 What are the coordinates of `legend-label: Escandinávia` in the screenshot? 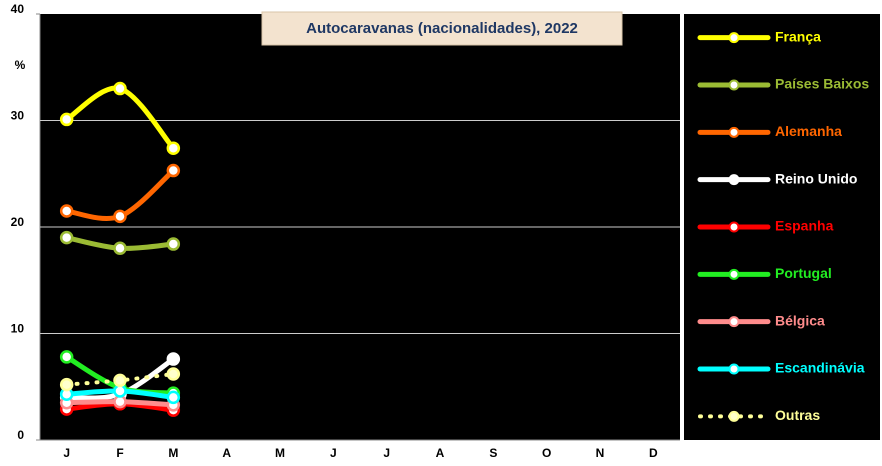 It's located at (820, 368).